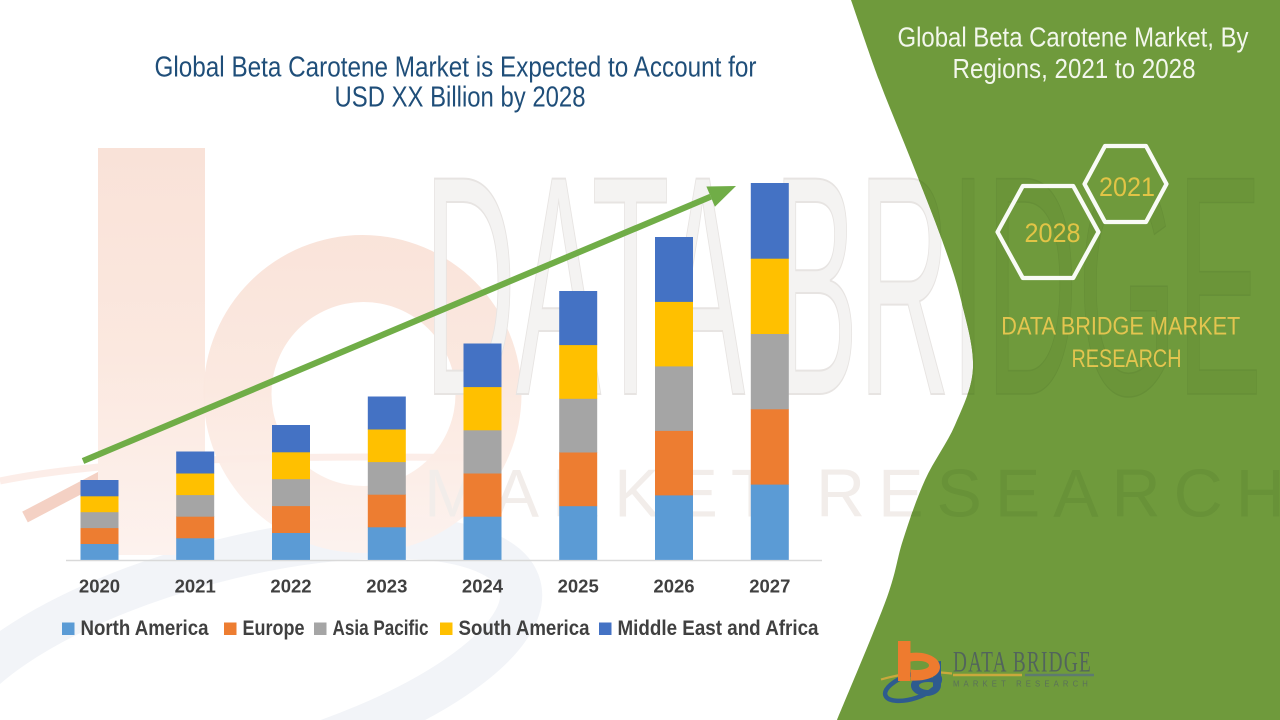 The height and width of the screenshot is (720, 1280). I want to click on svg-text: South America, so click(524, 628).